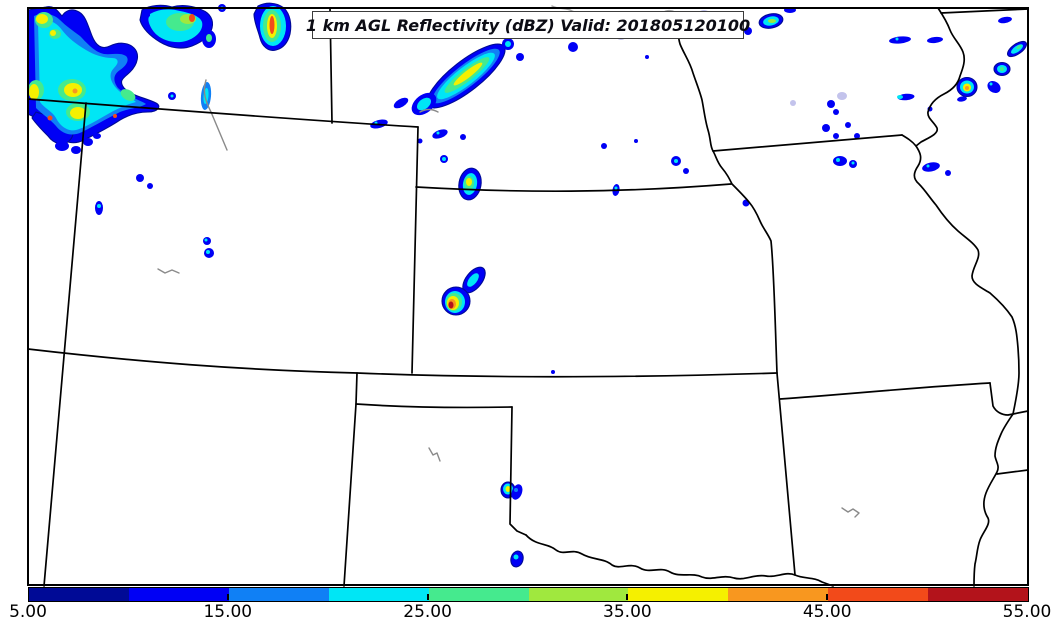 Image resolution: width=1060 pixels, height=633 pixels. I want to click on colorbar-label-35: 35.00, so click(627, 612).